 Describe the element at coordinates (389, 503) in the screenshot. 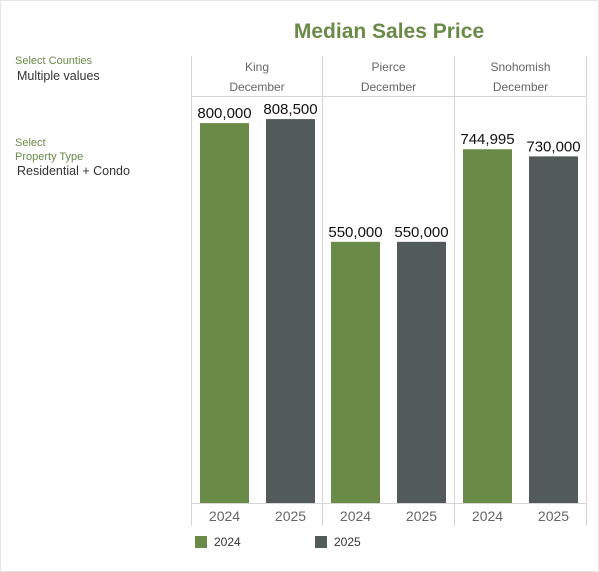

I see `x-axis-line` at that location.